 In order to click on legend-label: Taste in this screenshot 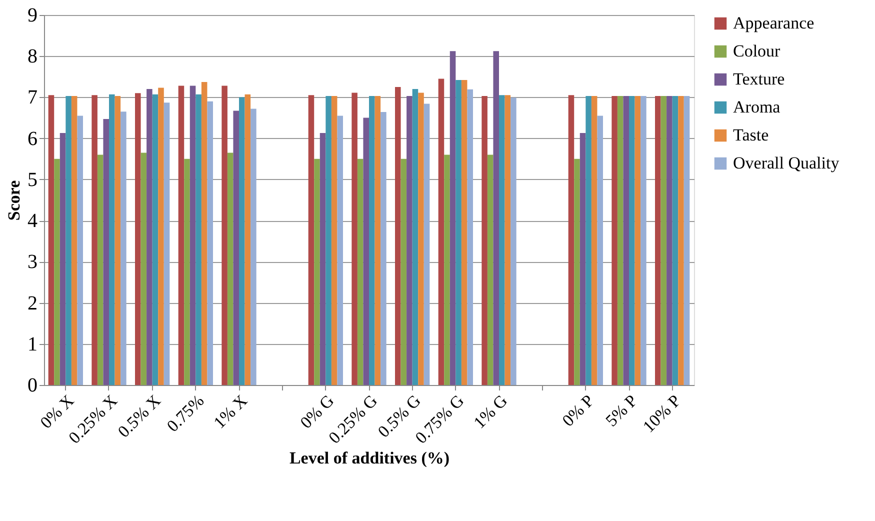, I will do `click(751, 135)`.